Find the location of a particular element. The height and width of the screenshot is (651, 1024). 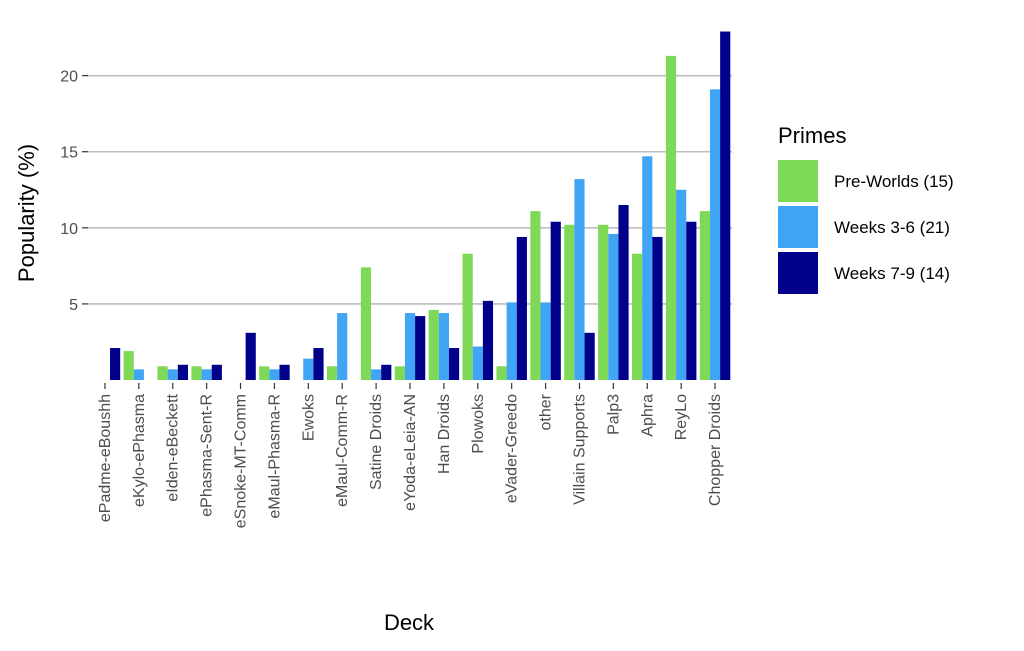

x-tick-label: ReyLo is located at coordinates (681, 417).